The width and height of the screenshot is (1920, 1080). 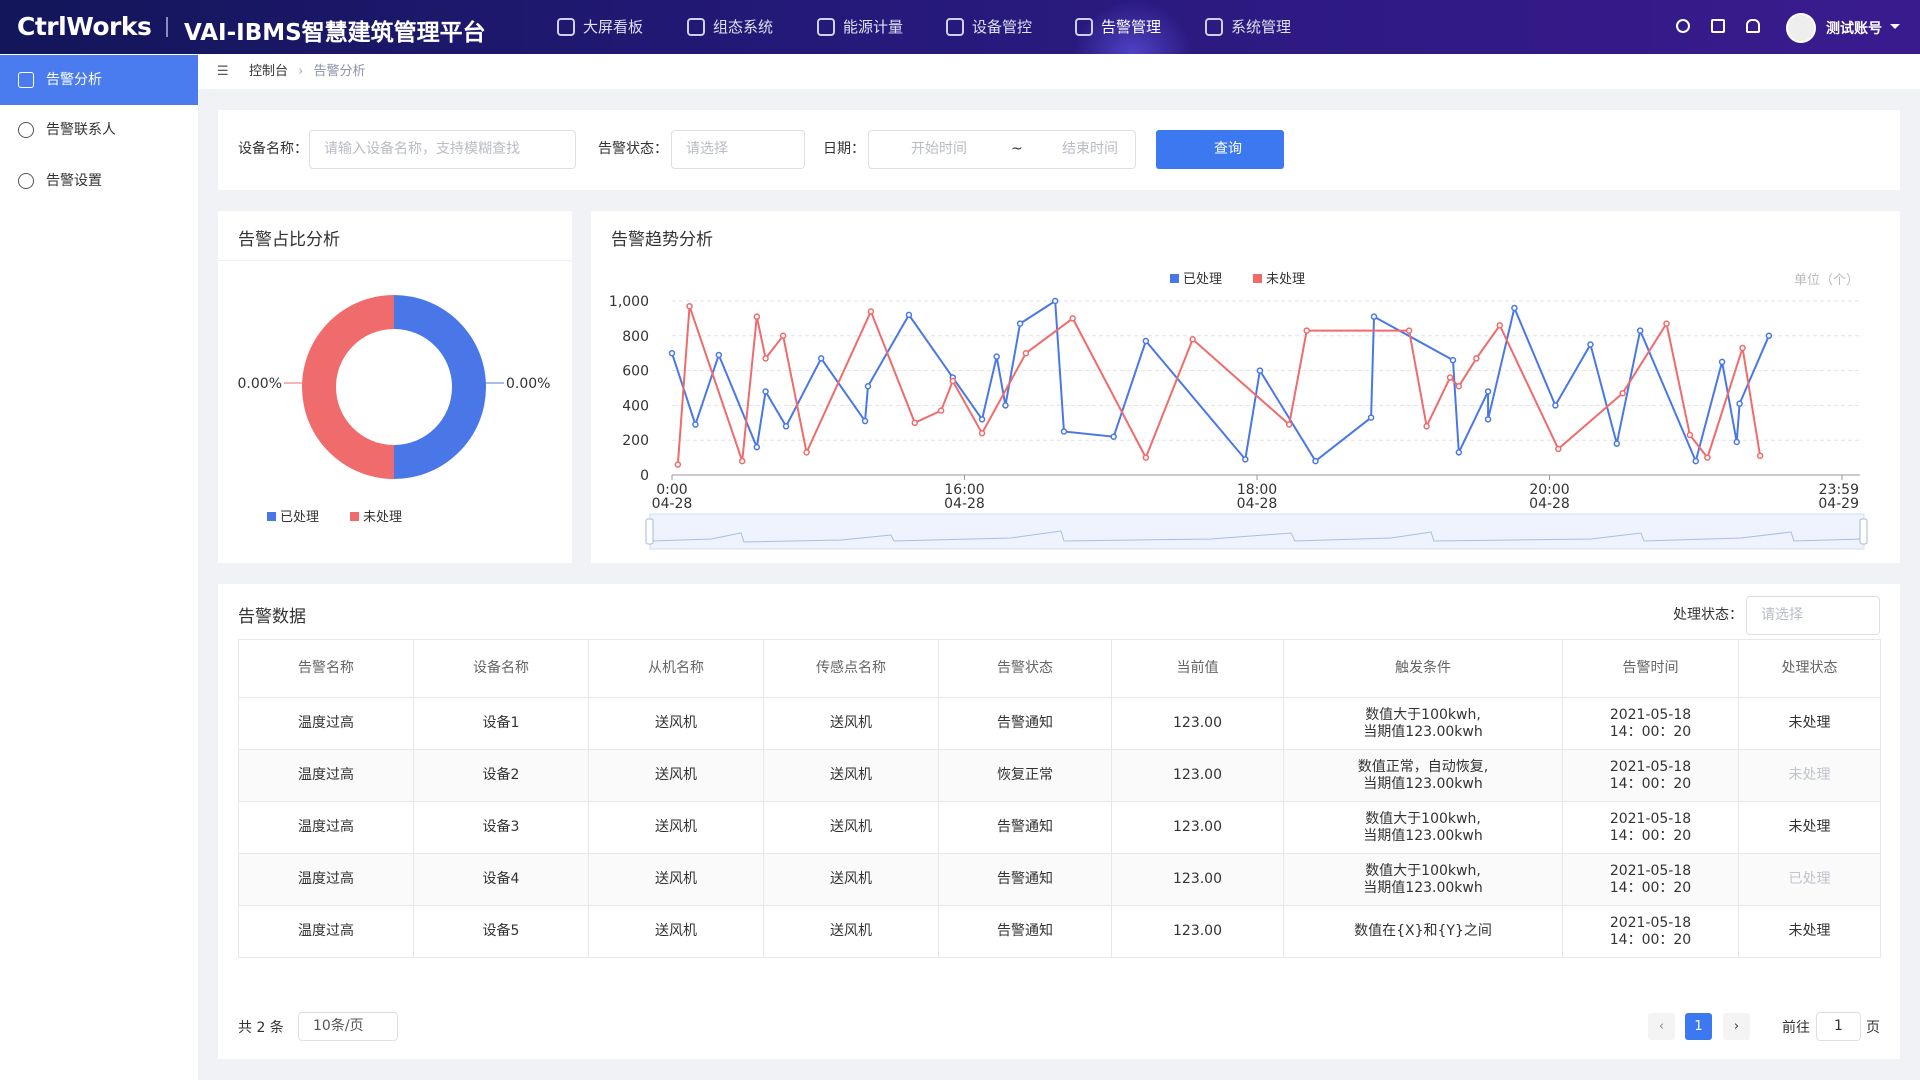 I want to click on status-tag: 告警通知, so click(x=1025, y=827).